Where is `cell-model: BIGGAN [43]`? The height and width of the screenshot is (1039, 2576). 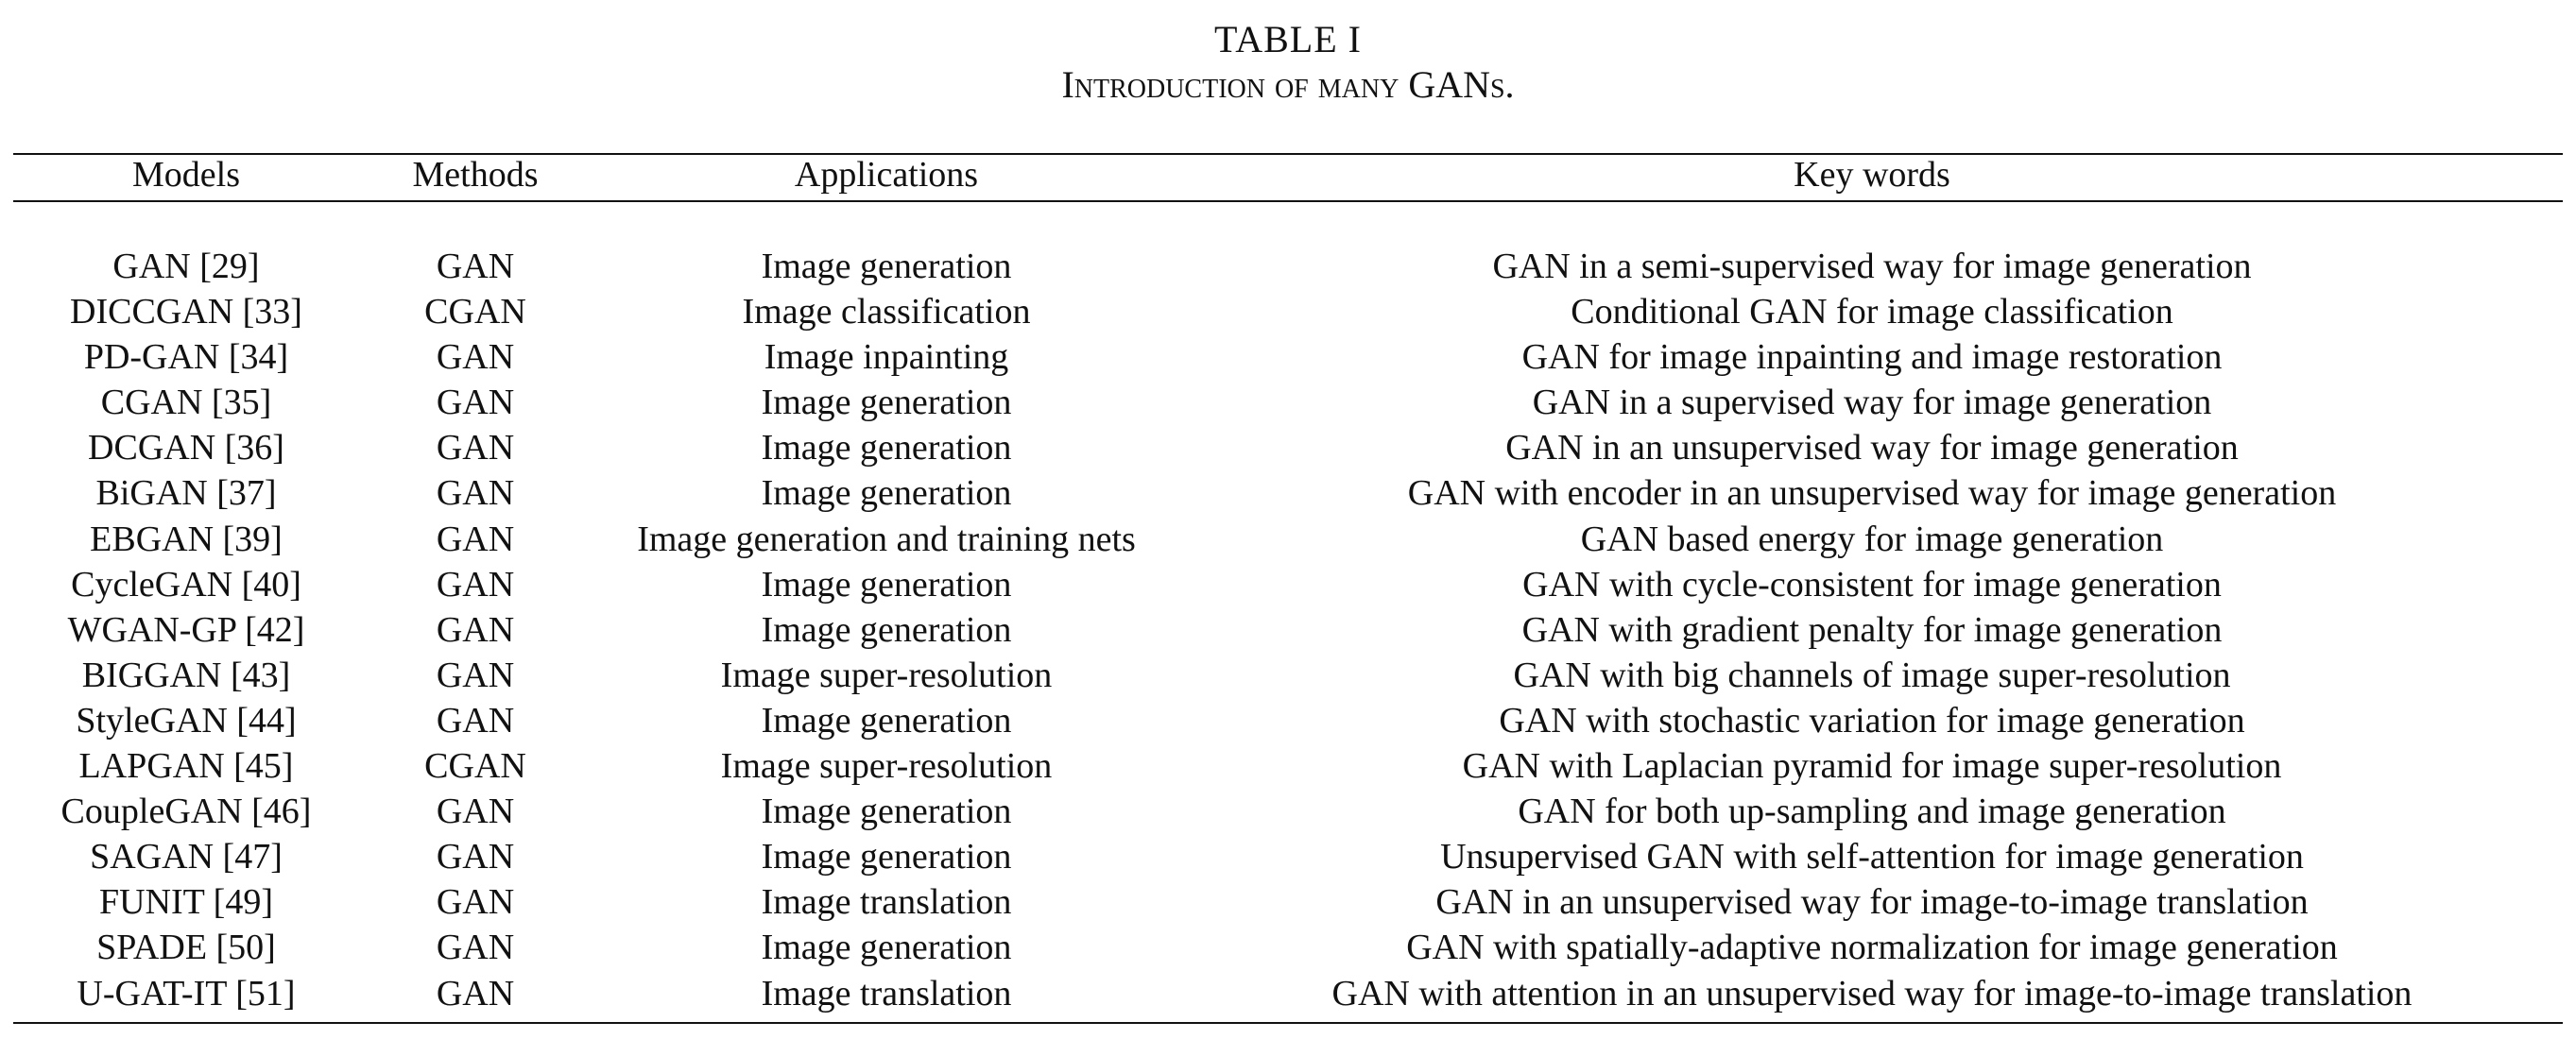
cell-model: BIGGAN [43] is located at coordinates (186, 675).